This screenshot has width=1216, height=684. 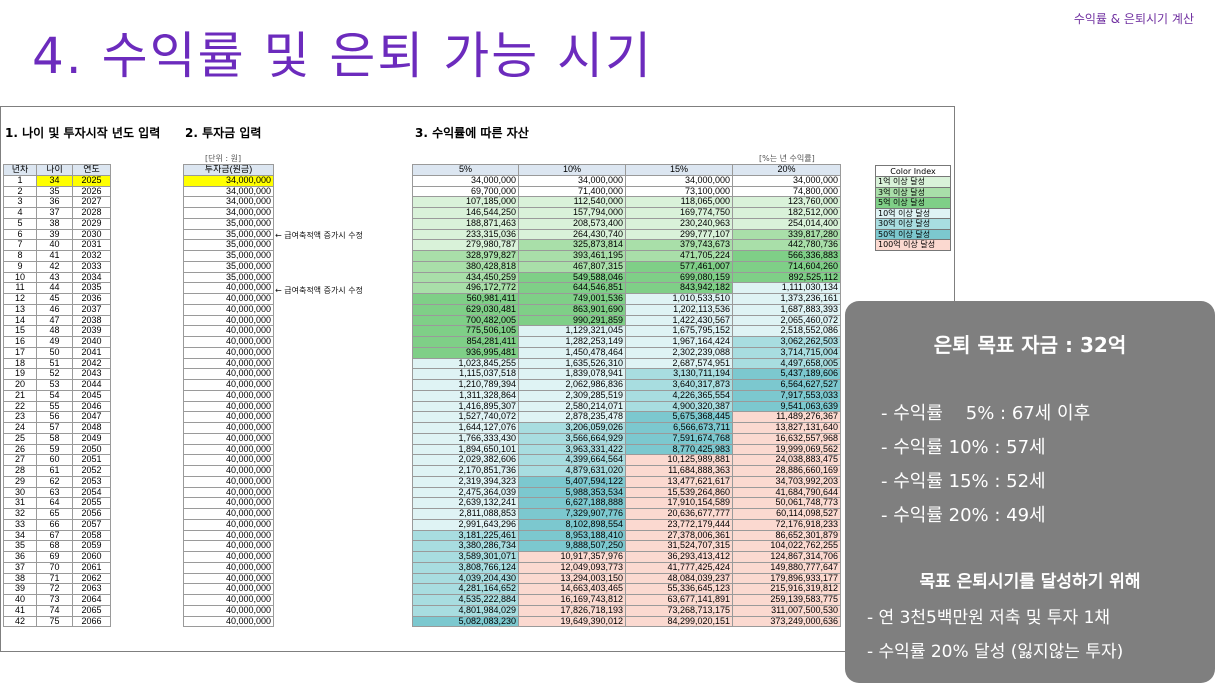 What do you see at coordinates (572, 180) in the screenshot?
I see `cell-asset-rate-10: 34,000,000` at bounding box center [572, 180].